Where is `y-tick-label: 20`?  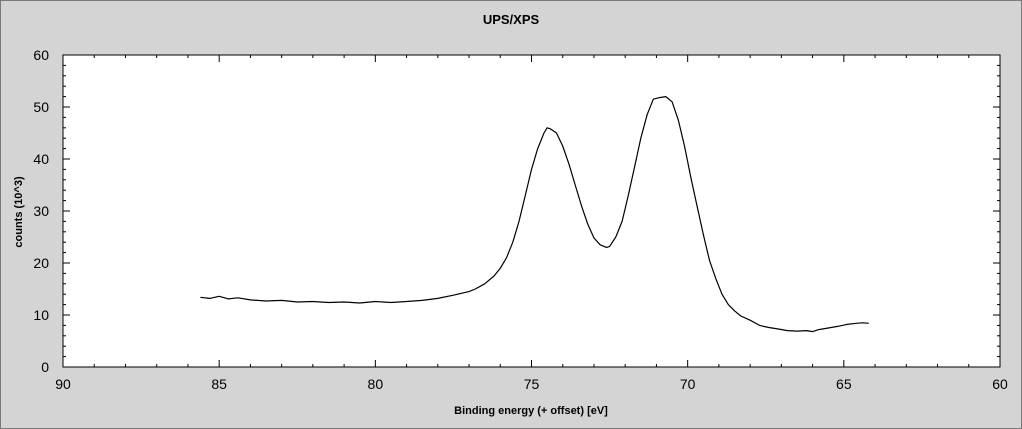 y-tick-label: 20 is located at coordinates (41, 263).